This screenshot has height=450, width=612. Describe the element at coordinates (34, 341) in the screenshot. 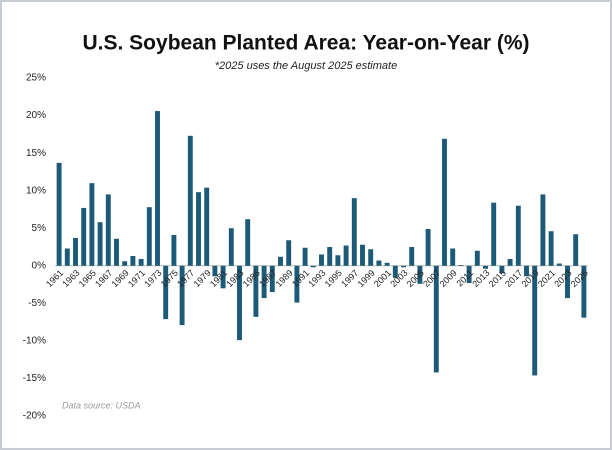

I see `y-tick-label: -10%` at that location.